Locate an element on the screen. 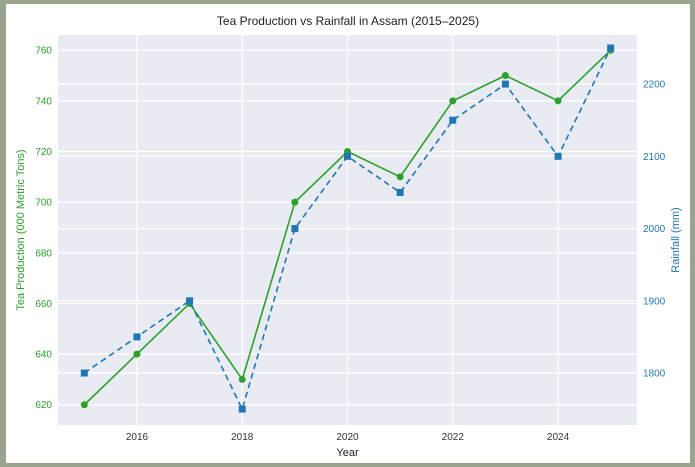  x-axis-label: Year is located at coordinates (347, 453).